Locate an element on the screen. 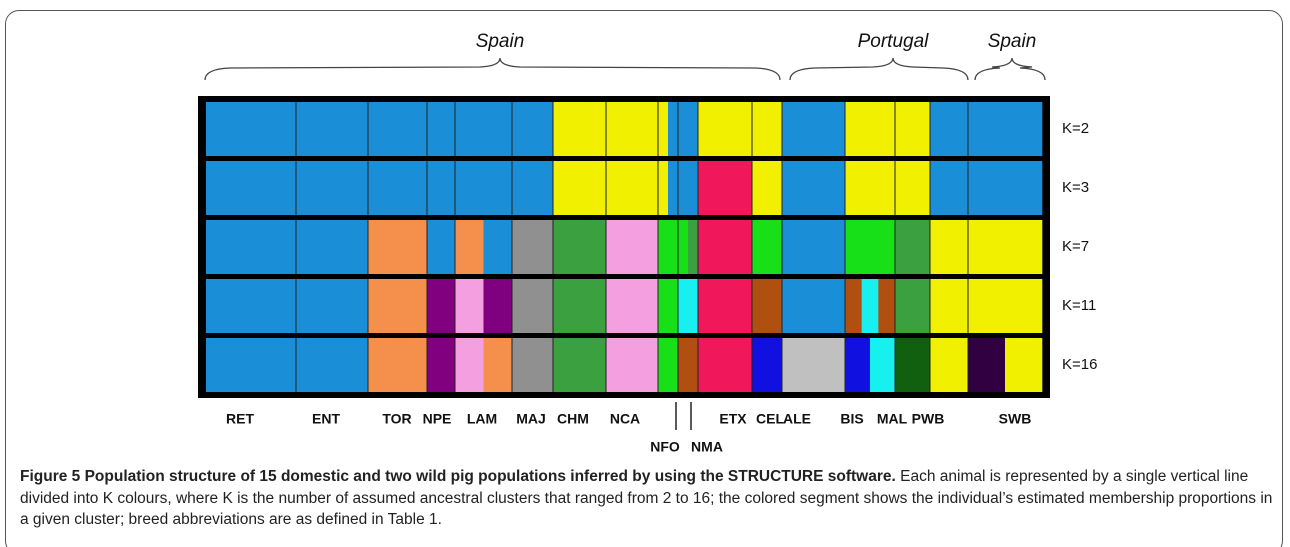 This screenshot has height=547, width=1290. region-label: Spain is located at coordinates (500, 41).